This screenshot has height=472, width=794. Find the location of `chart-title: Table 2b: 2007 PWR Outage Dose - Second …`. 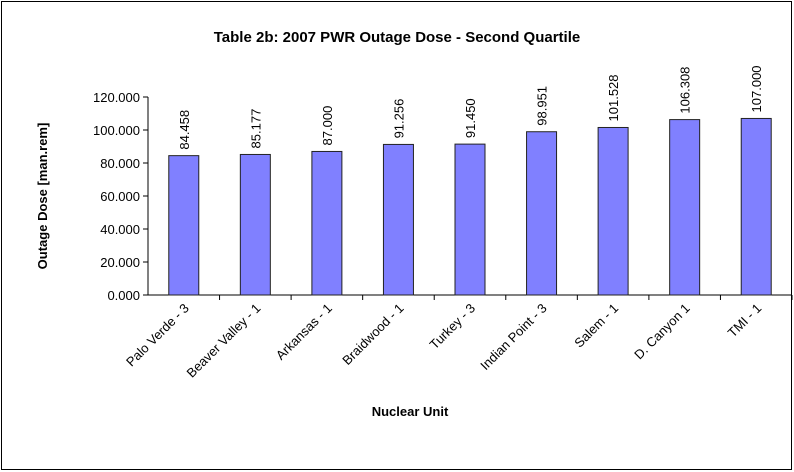

chart-title: Table 2b: 2007 PWR Outage Dose - Second … is located at coordinates (397, 37).